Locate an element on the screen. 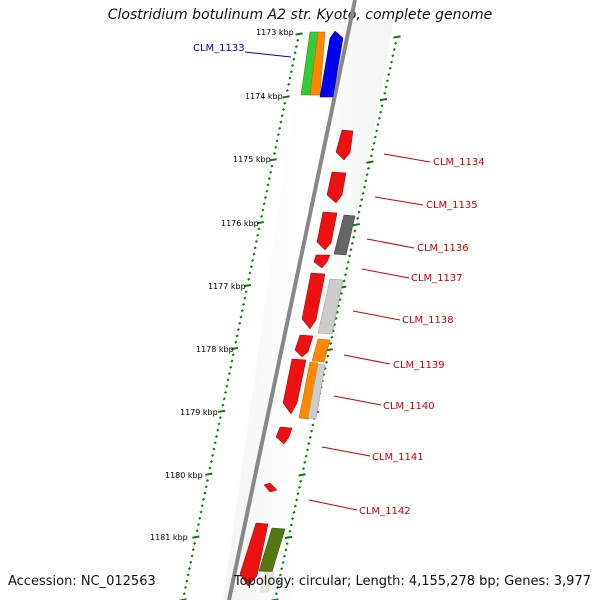 The width and height of the screenshot is (600, 600). gene-block-light-gray is located at coordinates (330, 306).